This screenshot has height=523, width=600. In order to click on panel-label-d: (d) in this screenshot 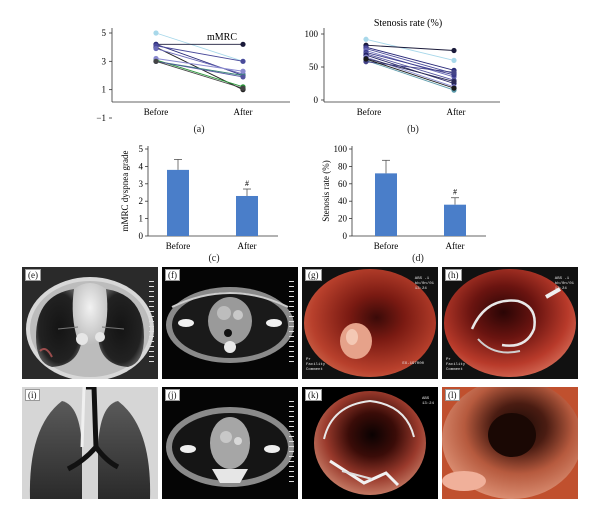, I will do `click(418, 258)`.